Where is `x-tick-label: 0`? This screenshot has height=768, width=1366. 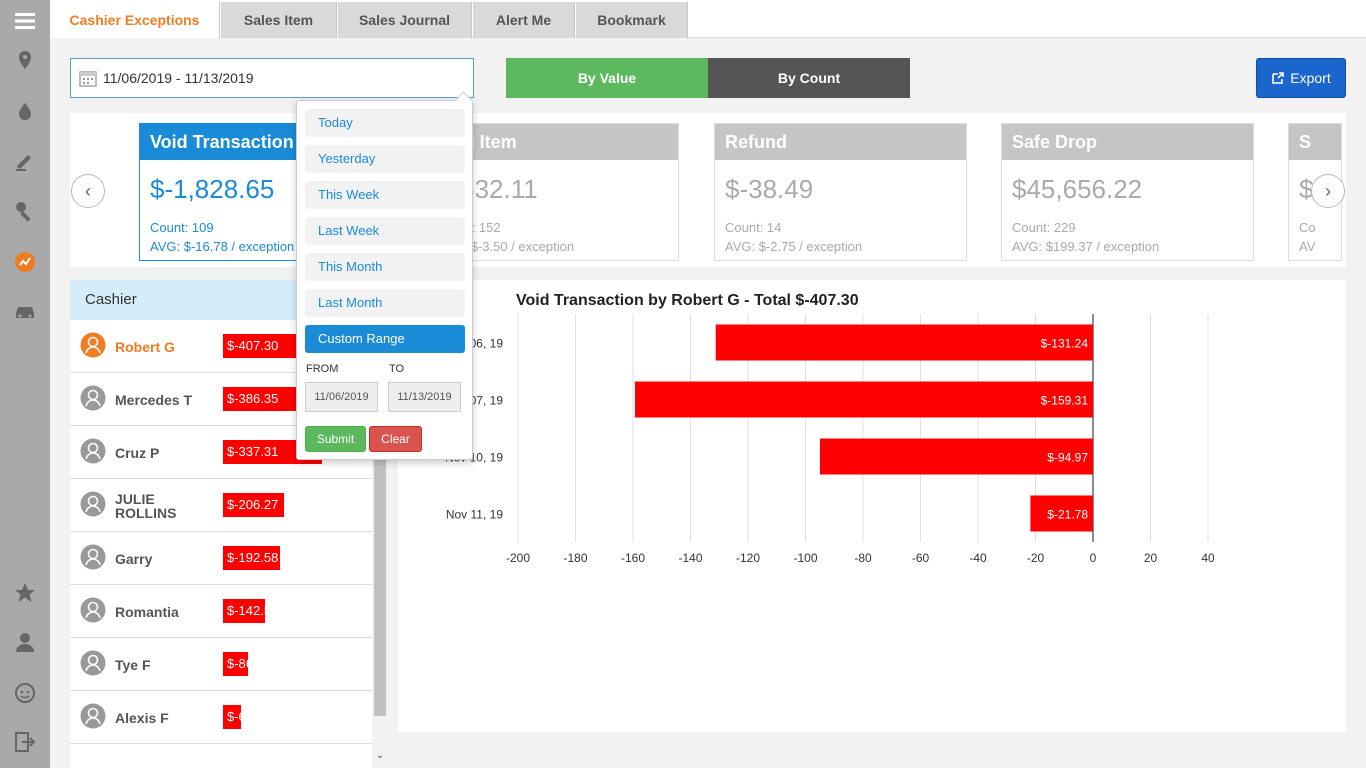
x-tick-label: 0 is located at coordinates (1093, 558).